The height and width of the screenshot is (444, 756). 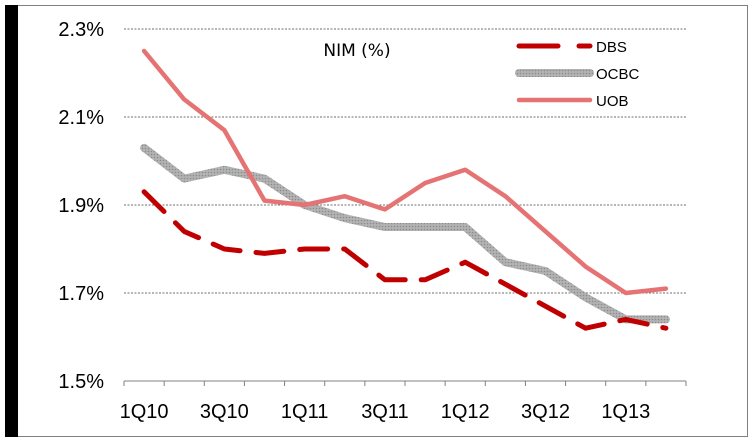 What do you see at coordinates (224, 412) in the screenshot?
I see `x-tick-label: 3Q10` at bounding box center [224, 412].